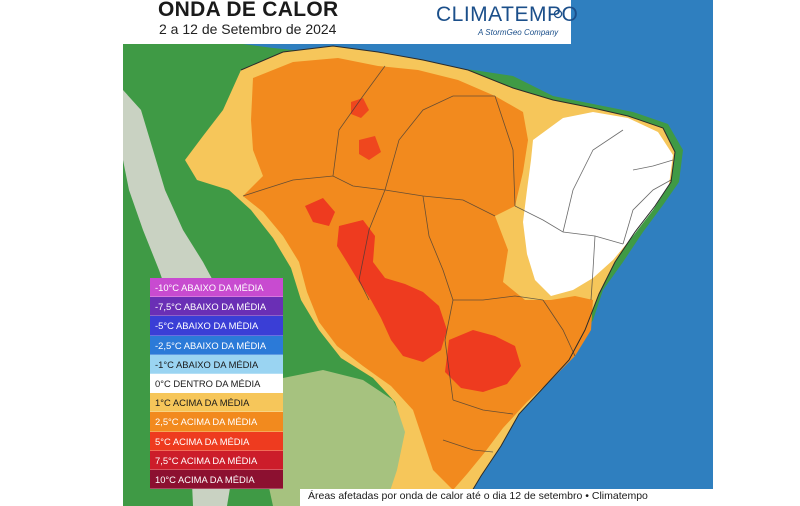 This screenshot has width=800, height=506. What do you see at coordinates (216, 345) in the screenshot?
I see `legend-item: -2,5°C ABAIXO DA MÉDIA` at bounding box center [216, 345].